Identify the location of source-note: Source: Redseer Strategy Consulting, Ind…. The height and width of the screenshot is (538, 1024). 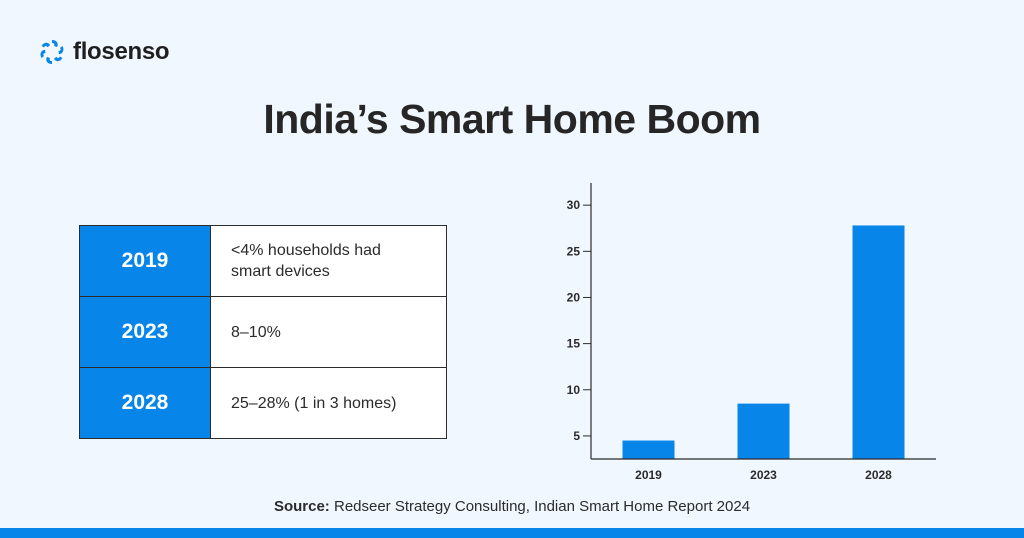
(512, 506).